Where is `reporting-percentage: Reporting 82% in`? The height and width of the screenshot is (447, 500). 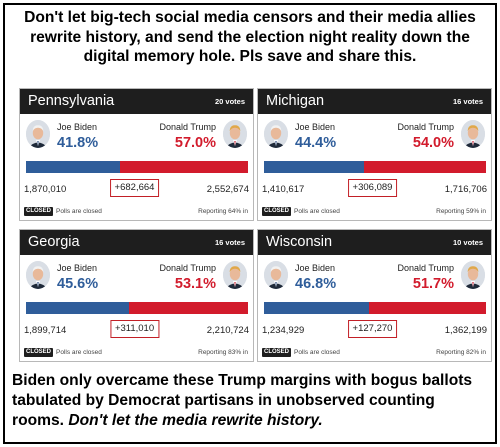 reporting-percentage: Reporting 82% in is located at coordinates (461, 352).